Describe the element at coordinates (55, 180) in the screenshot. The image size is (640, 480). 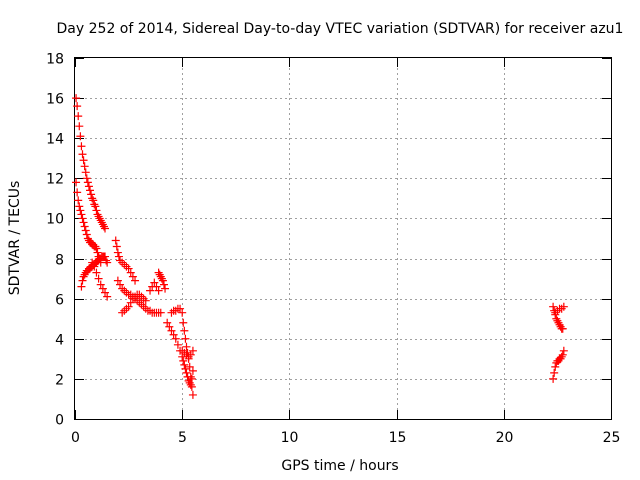
I see `y-tick-label: 12` at that location.